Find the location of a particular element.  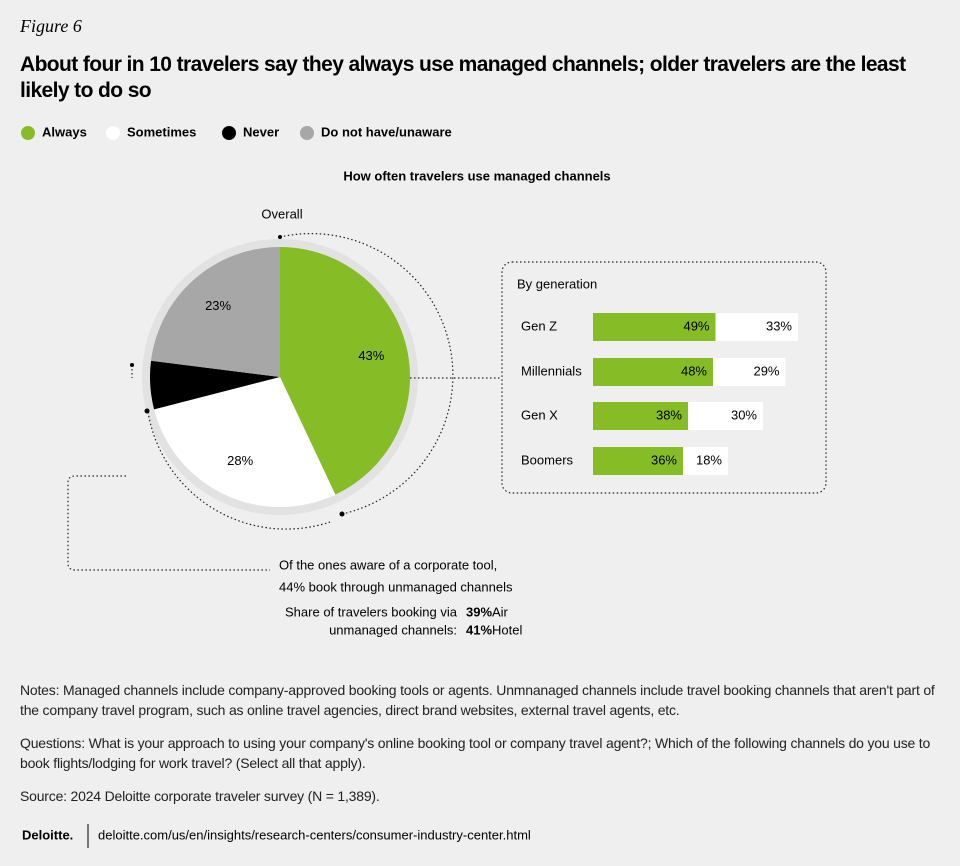

panel-title: By generation is located at coordinates (557, 283).